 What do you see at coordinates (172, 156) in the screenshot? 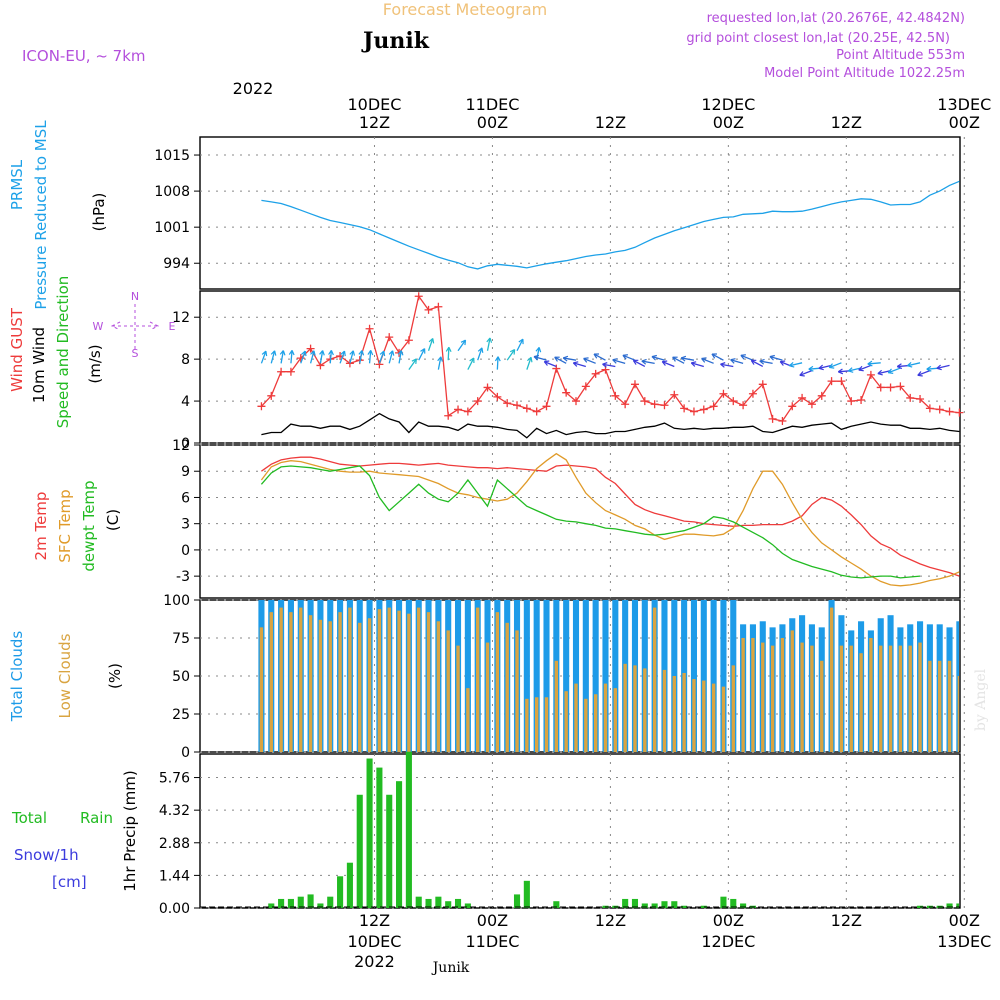
I see `y-tick-label: 1015` at bounding box center [172, 156].